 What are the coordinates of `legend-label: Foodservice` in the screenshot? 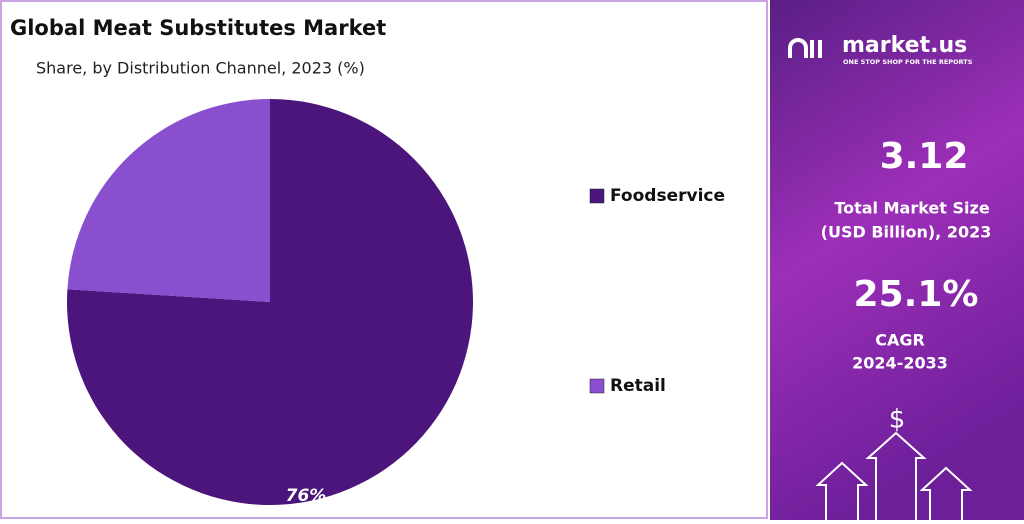 It's located at (667, 196).